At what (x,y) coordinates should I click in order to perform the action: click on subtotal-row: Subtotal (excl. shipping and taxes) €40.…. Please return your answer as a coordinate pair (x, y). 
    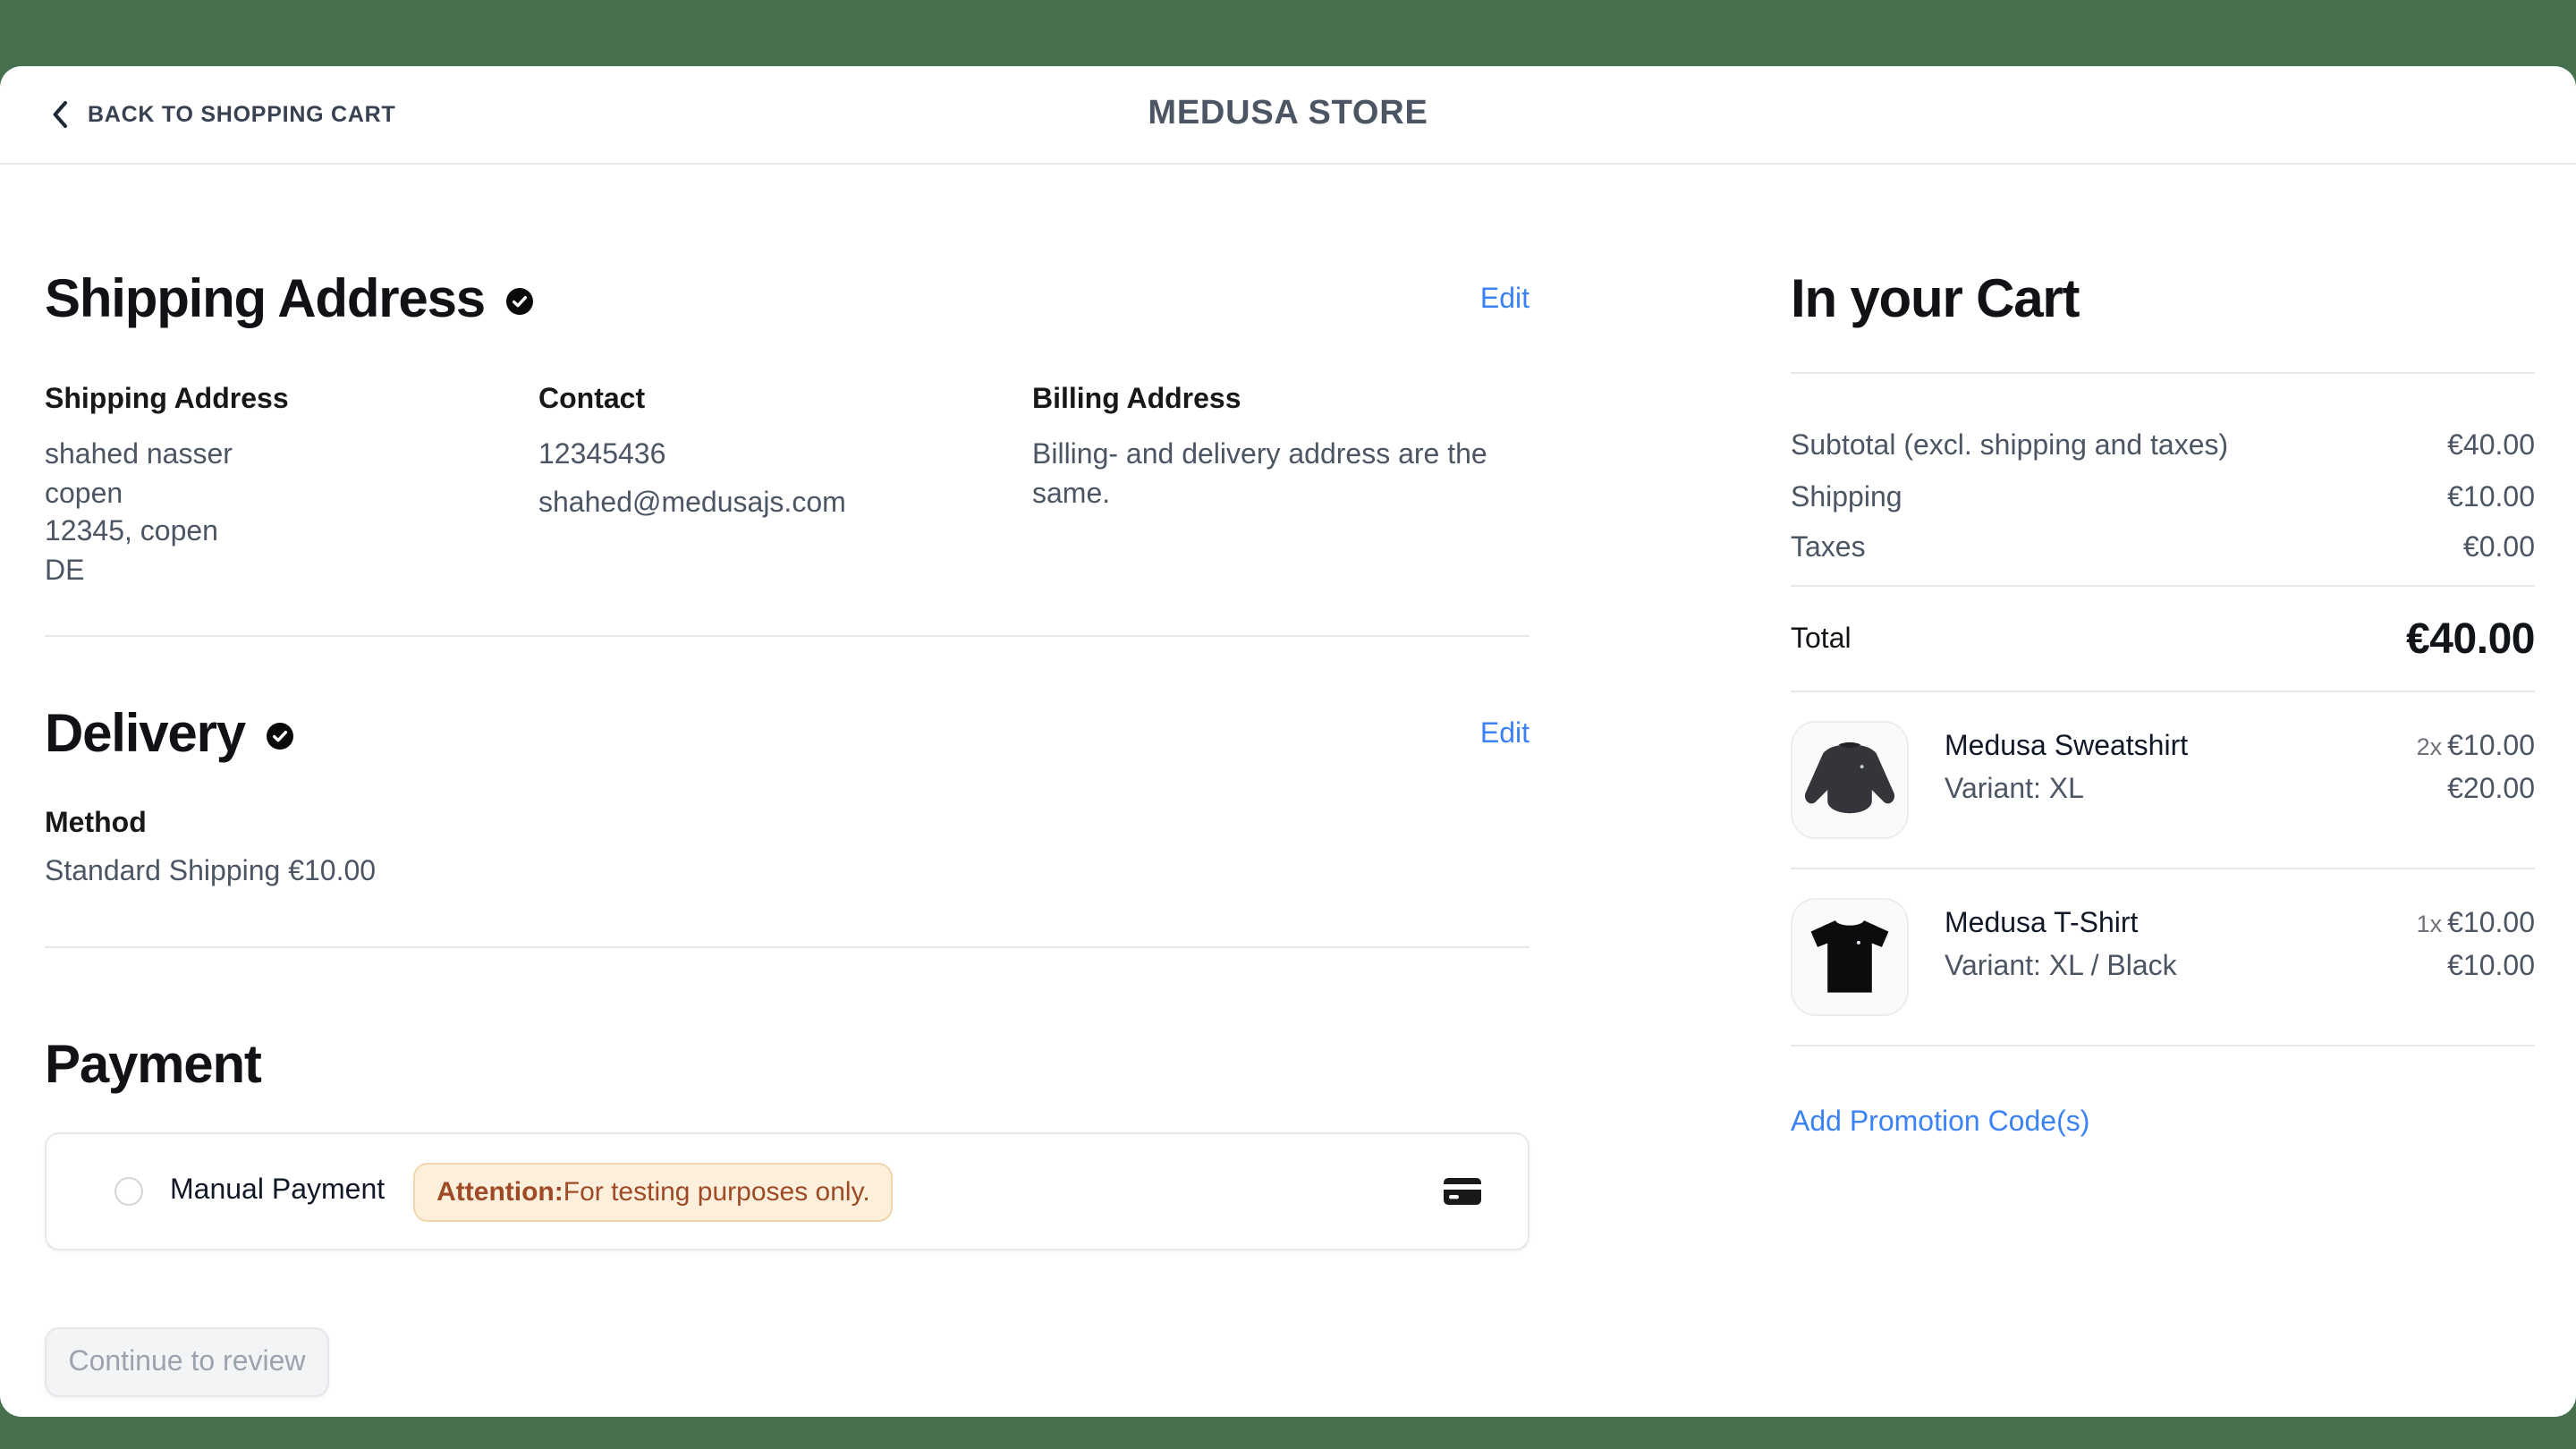
    Looking at the image, I should click on (2163, 447).